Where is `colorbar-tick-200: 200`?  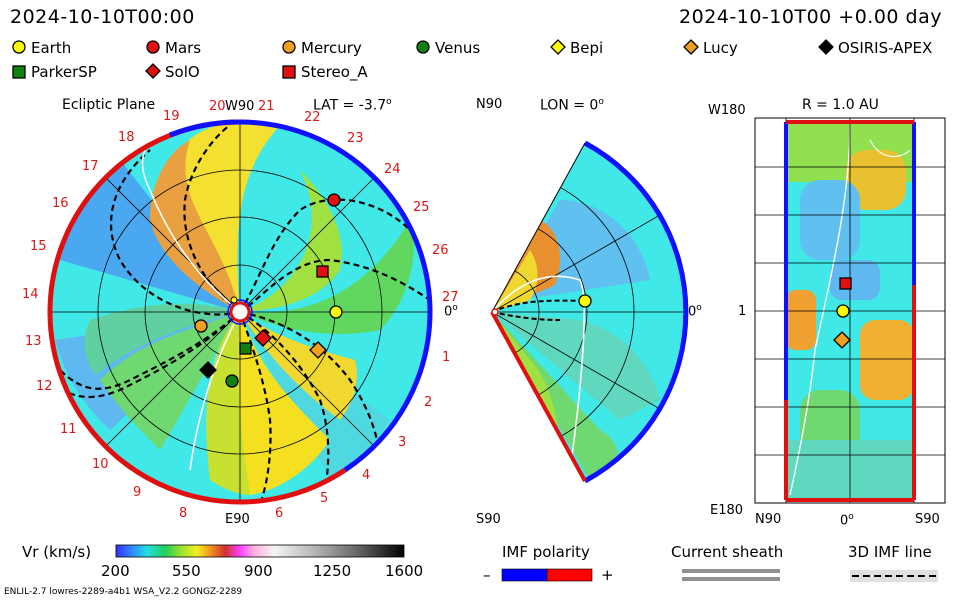
colorbar-tick-200: 200 is located at coordinates (115, 571).